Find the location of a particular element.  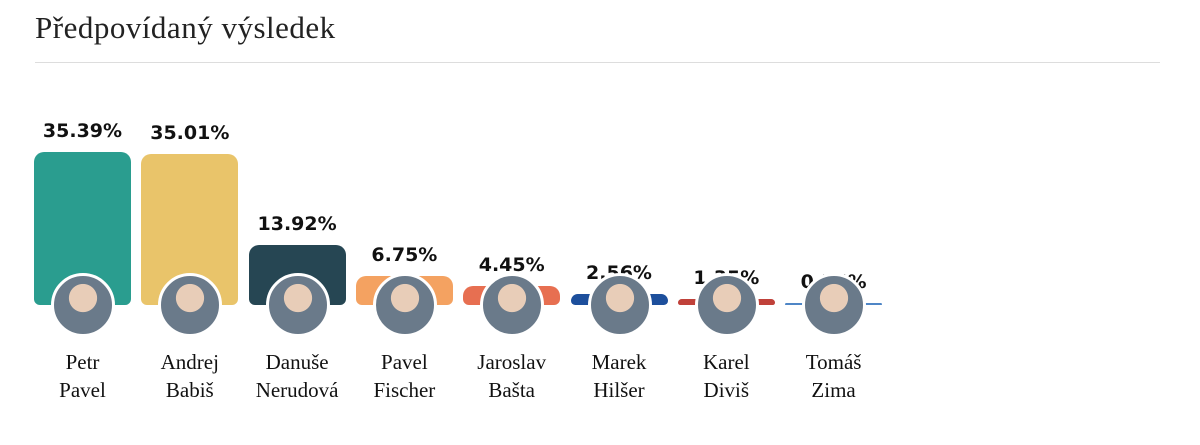

candidate-name: Tomáš Zima is located at coordinates (833, 376).